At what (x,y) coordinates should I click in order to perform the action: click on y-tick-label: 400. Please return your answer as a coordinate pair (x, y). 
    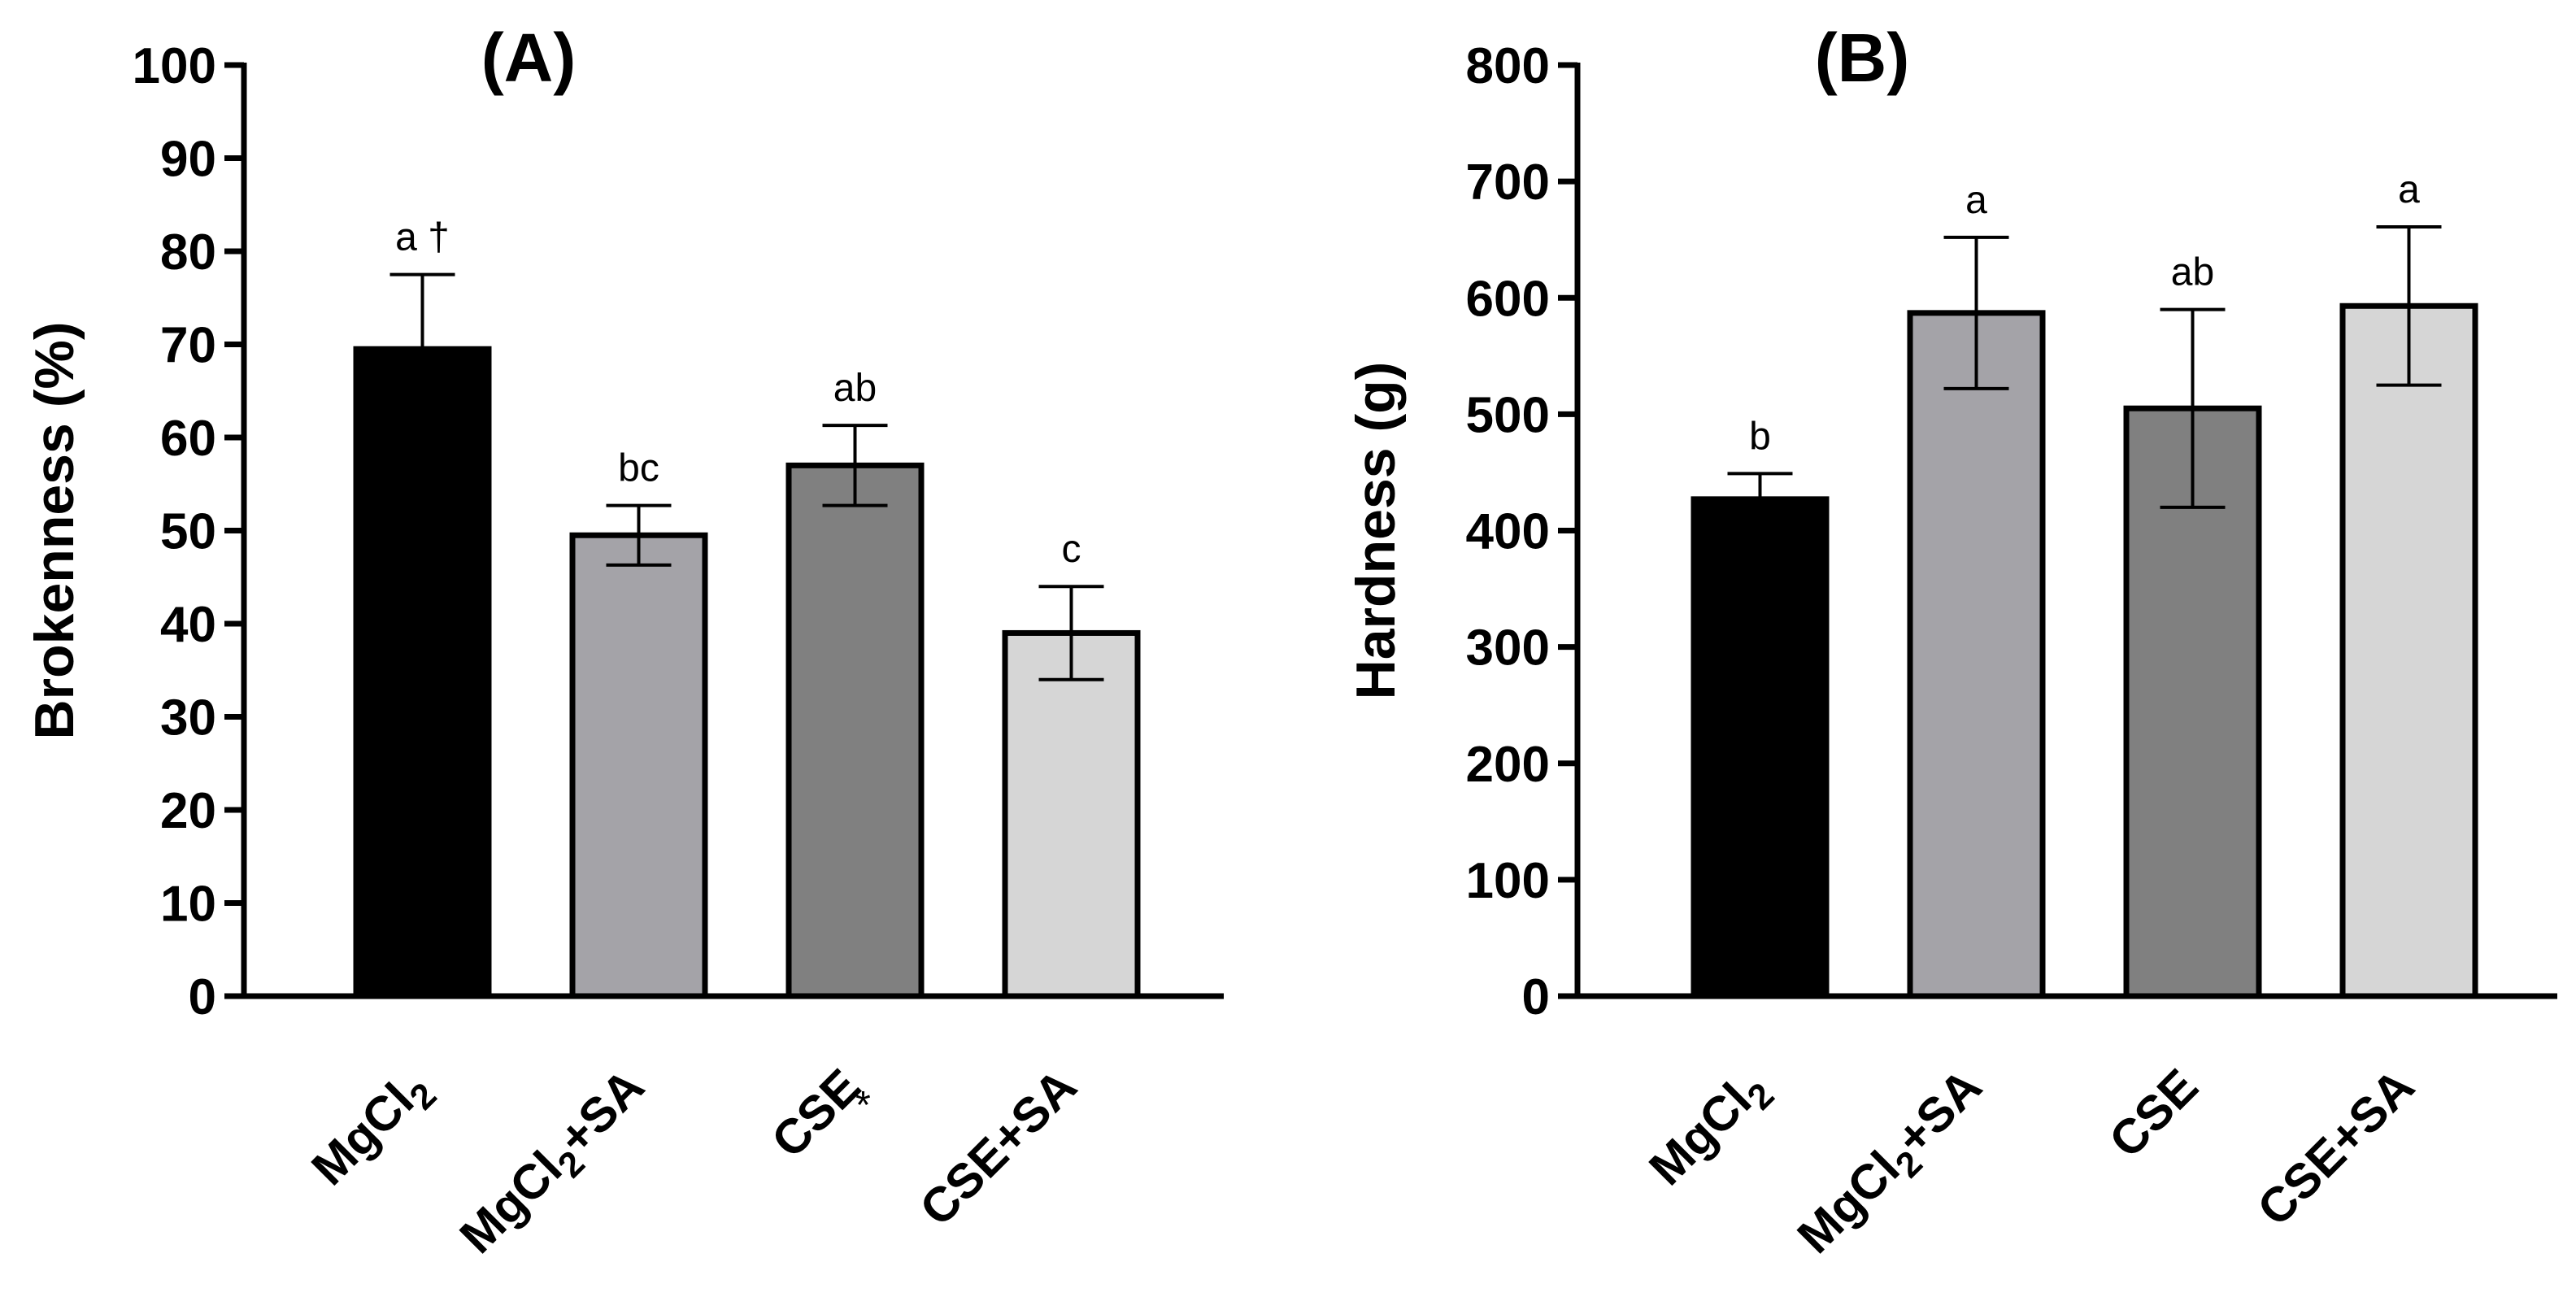
    Looking at the image, I should click on (1508, 532).